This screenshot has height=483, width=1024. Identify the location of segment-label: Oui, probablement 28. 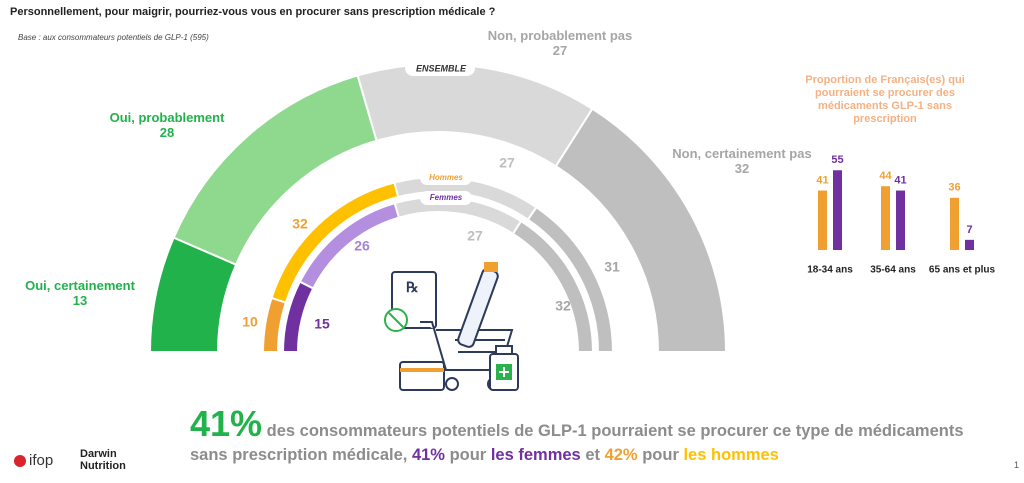
(167, 125).